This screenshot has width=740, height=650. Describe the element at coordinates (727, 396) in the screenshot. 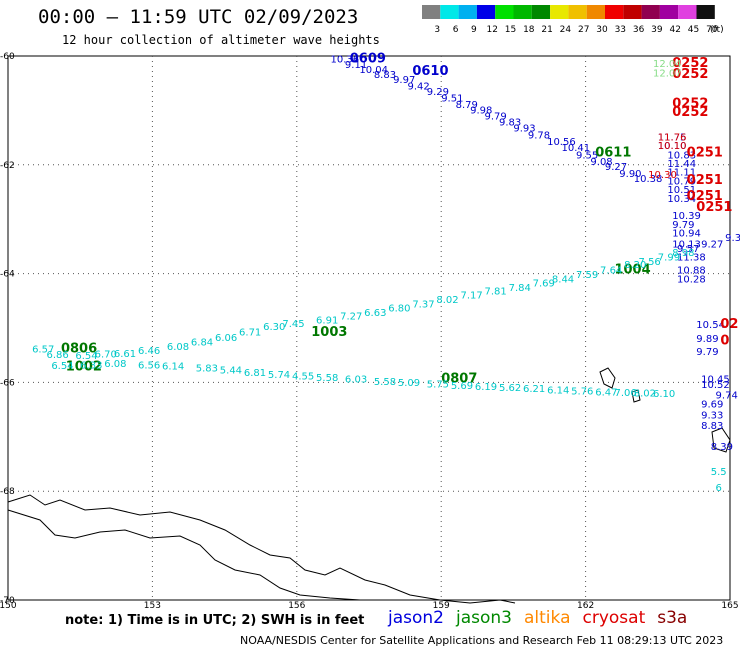

I see `swh-reading: 9.74` at that location.